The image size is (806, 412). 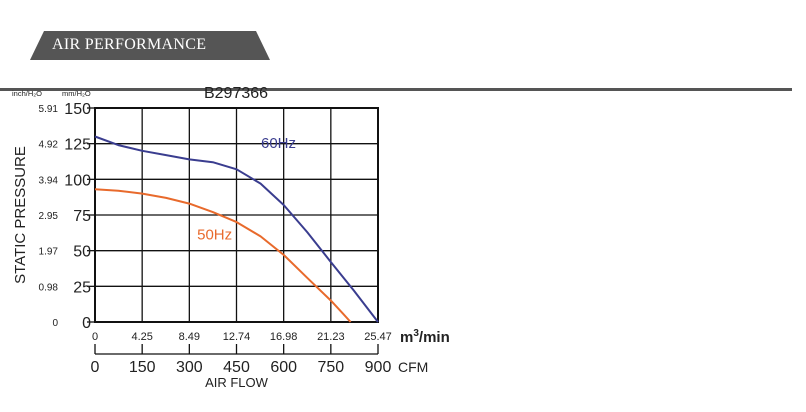 What do you see at coordinates (141, 337) in the screenshot?
I see `x-tick-label-m3min: 4.25` at bounding box center [141, 337].